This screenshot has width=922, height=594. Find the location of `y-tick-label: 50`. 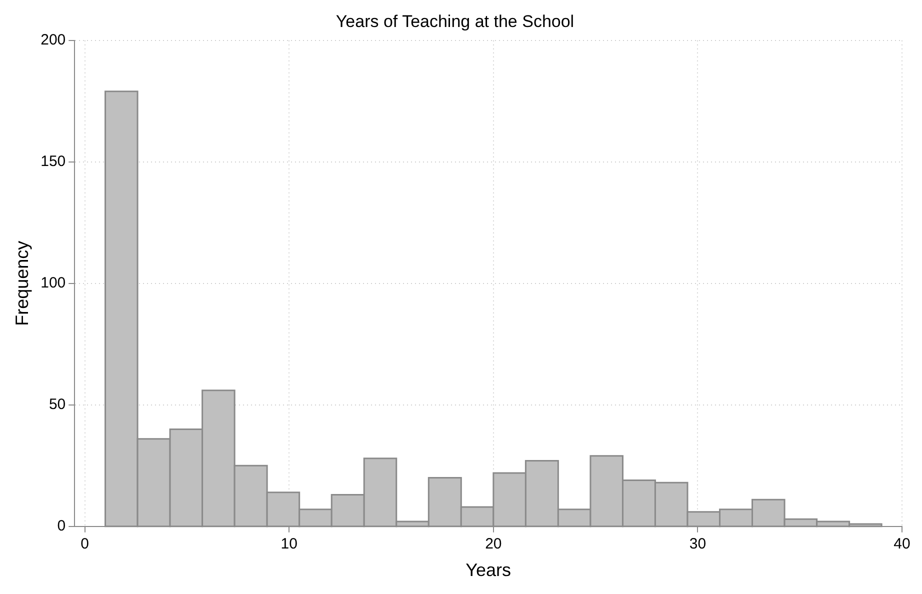

y-tick-label: 50 is located at coordinates (57, 405).